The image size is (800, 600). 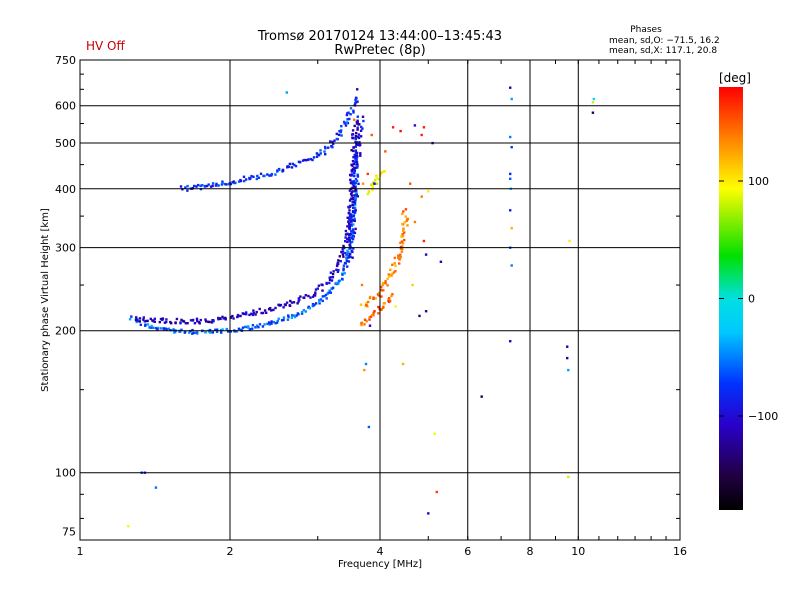 I want to click on x-tick-label: 4, so click(x=380, y=551).